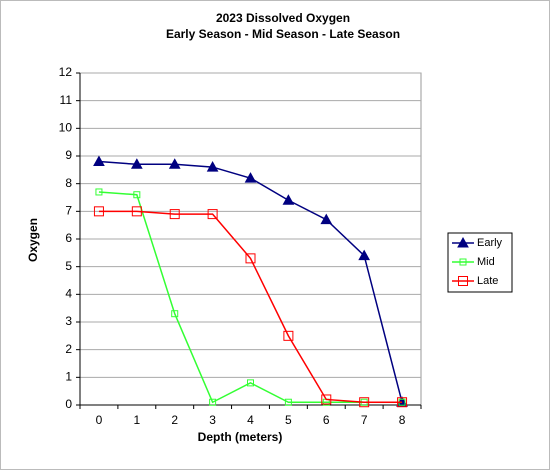 This screenshot has height=471, width=551. I want to click on y-tick-label: 5, so click(68, 266).